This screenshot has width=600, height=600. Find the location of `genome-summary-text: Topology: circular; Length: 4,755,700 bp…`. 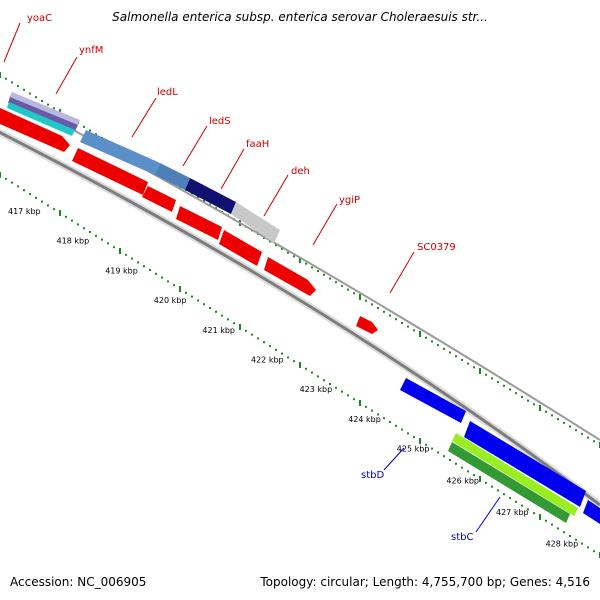

genome-summary-text: Topology: circular; Length: 4,755,700 bp… is located at coordinates (425, 582).